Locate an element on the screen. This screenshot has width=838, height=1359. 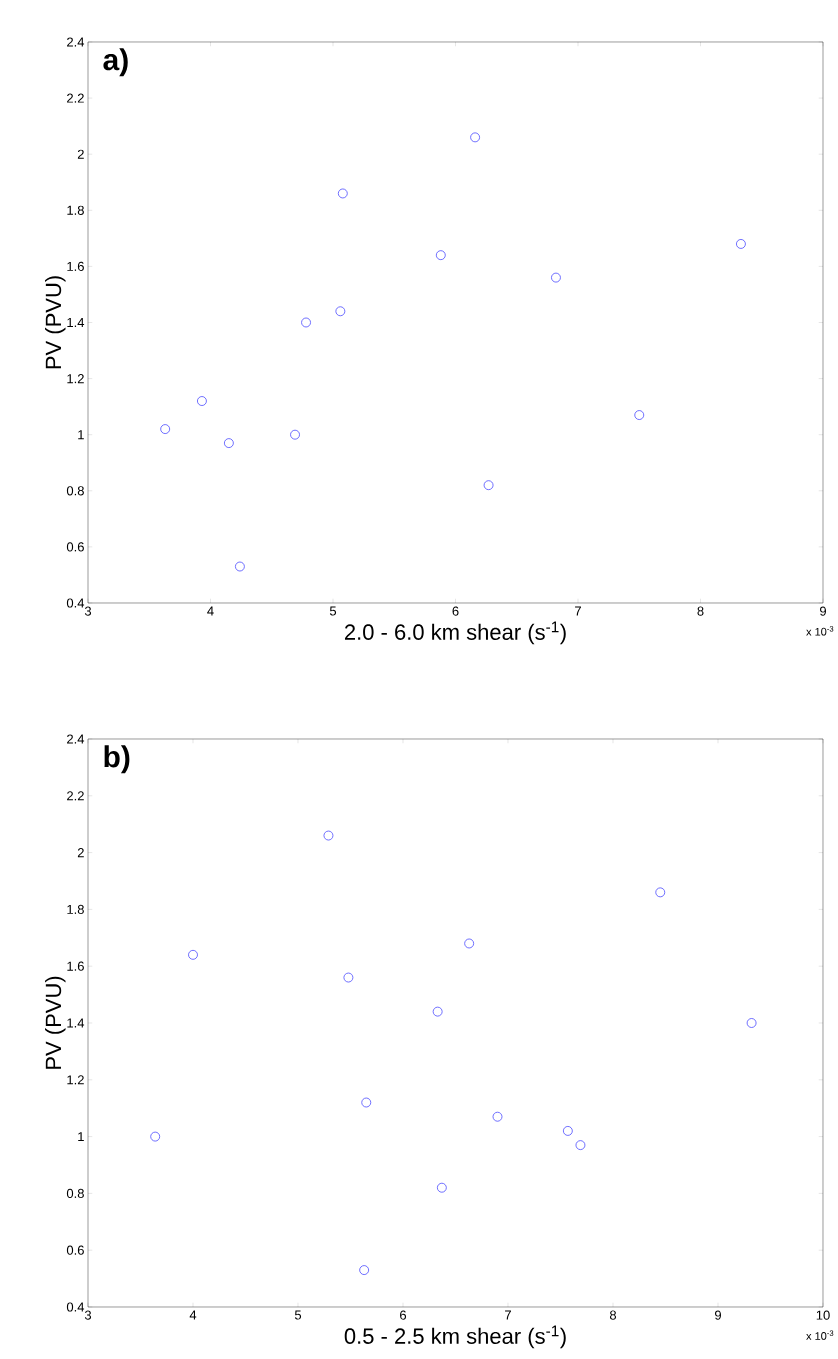
x-axis-title: 2.0 - 6.0 km shear (s$^{-1}$) is located at coordinates (455, 633).